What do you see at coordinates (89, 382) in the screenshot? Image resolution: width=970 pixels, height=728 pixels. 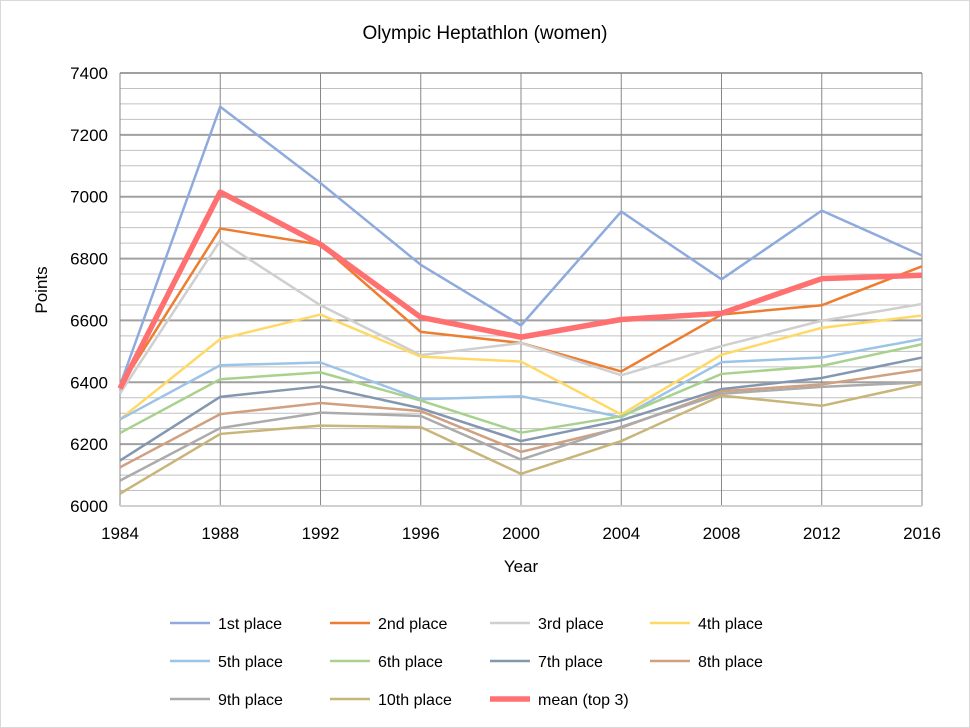 I see `y-tick-label: 6400` at bounding box center [89, 382].